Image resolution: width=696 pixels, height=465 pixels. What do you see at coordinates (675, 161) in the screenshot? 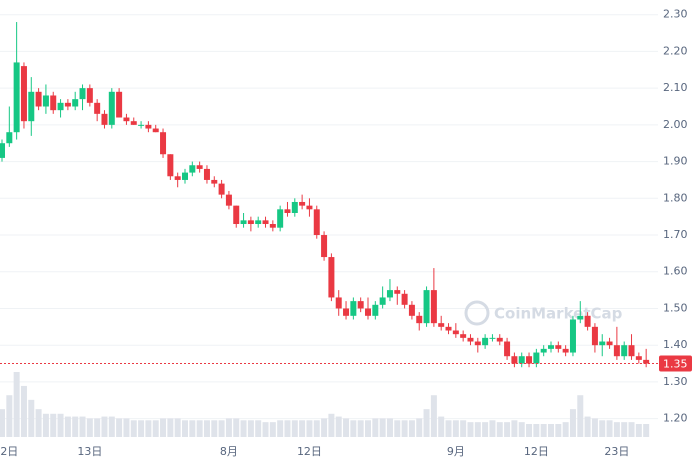
I see `y-tick-label: 1.90` at bounding box center [675, 161].